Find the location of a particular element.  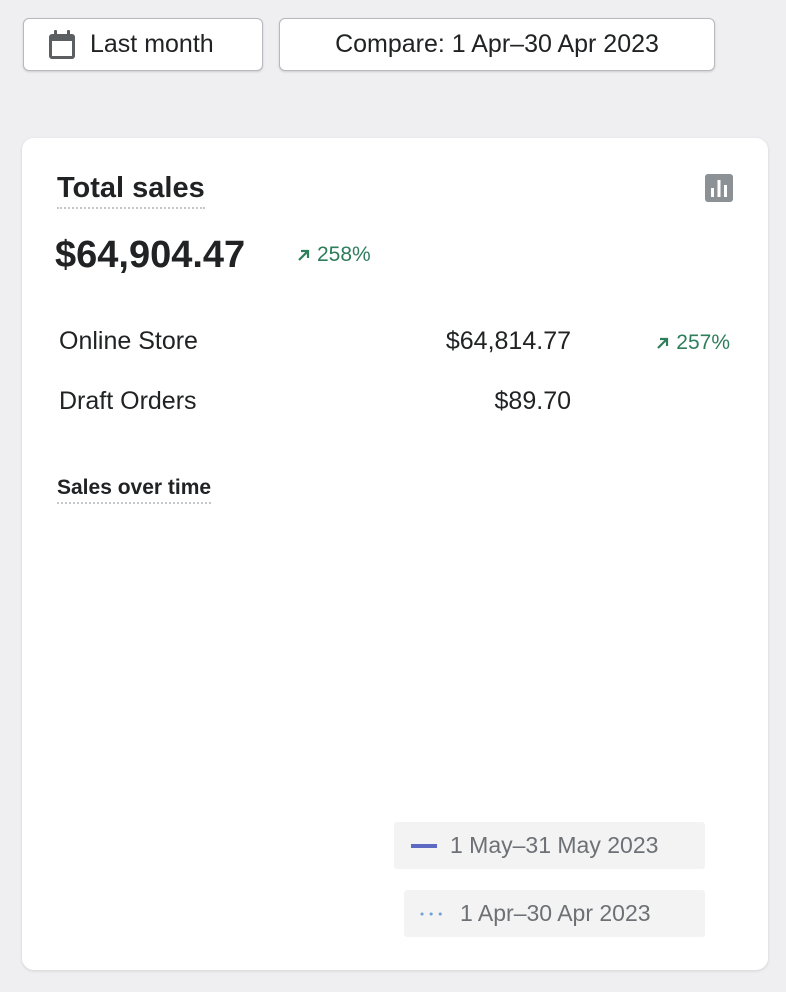

button-label: Last month is located at coordinates (152, 44).